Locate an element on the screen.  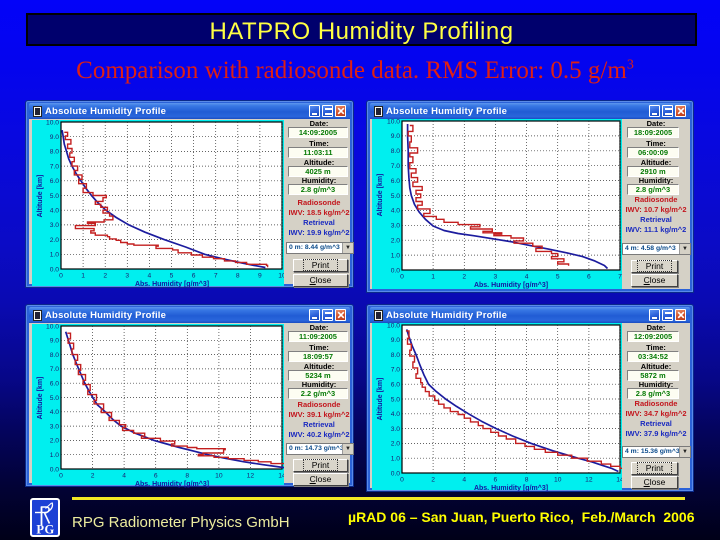
svg-text: 9 is located at coordinates (260, 276).